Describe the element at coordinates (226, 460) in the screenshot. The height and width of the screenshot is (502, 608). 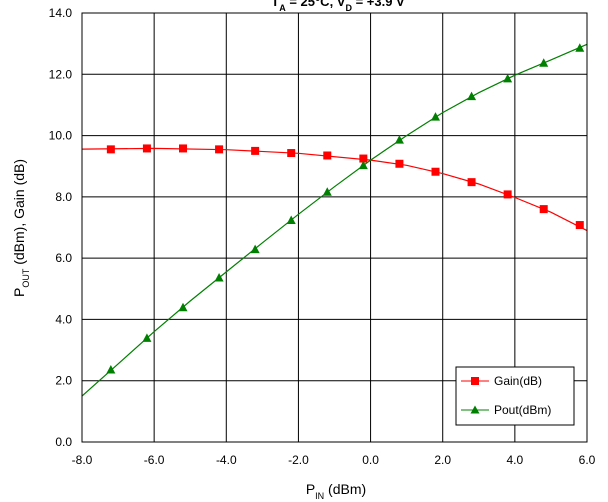
I see `x-tick-label: -4.0` at that location.